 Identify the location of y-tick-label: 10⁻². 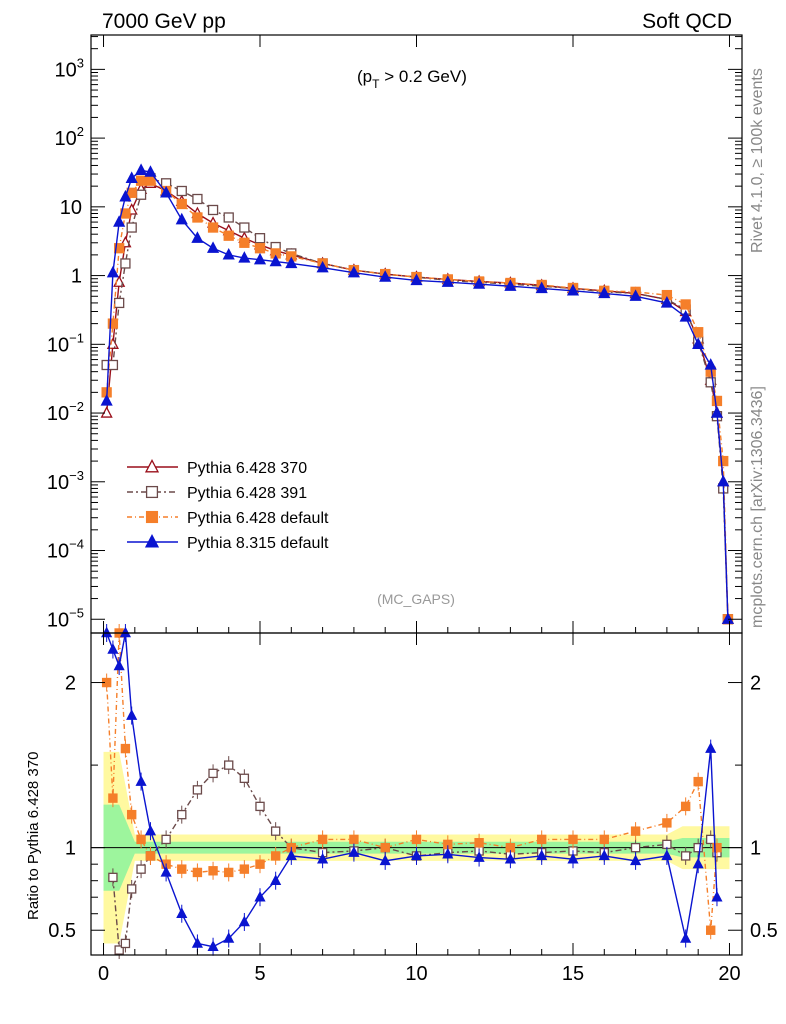
(65, 412).